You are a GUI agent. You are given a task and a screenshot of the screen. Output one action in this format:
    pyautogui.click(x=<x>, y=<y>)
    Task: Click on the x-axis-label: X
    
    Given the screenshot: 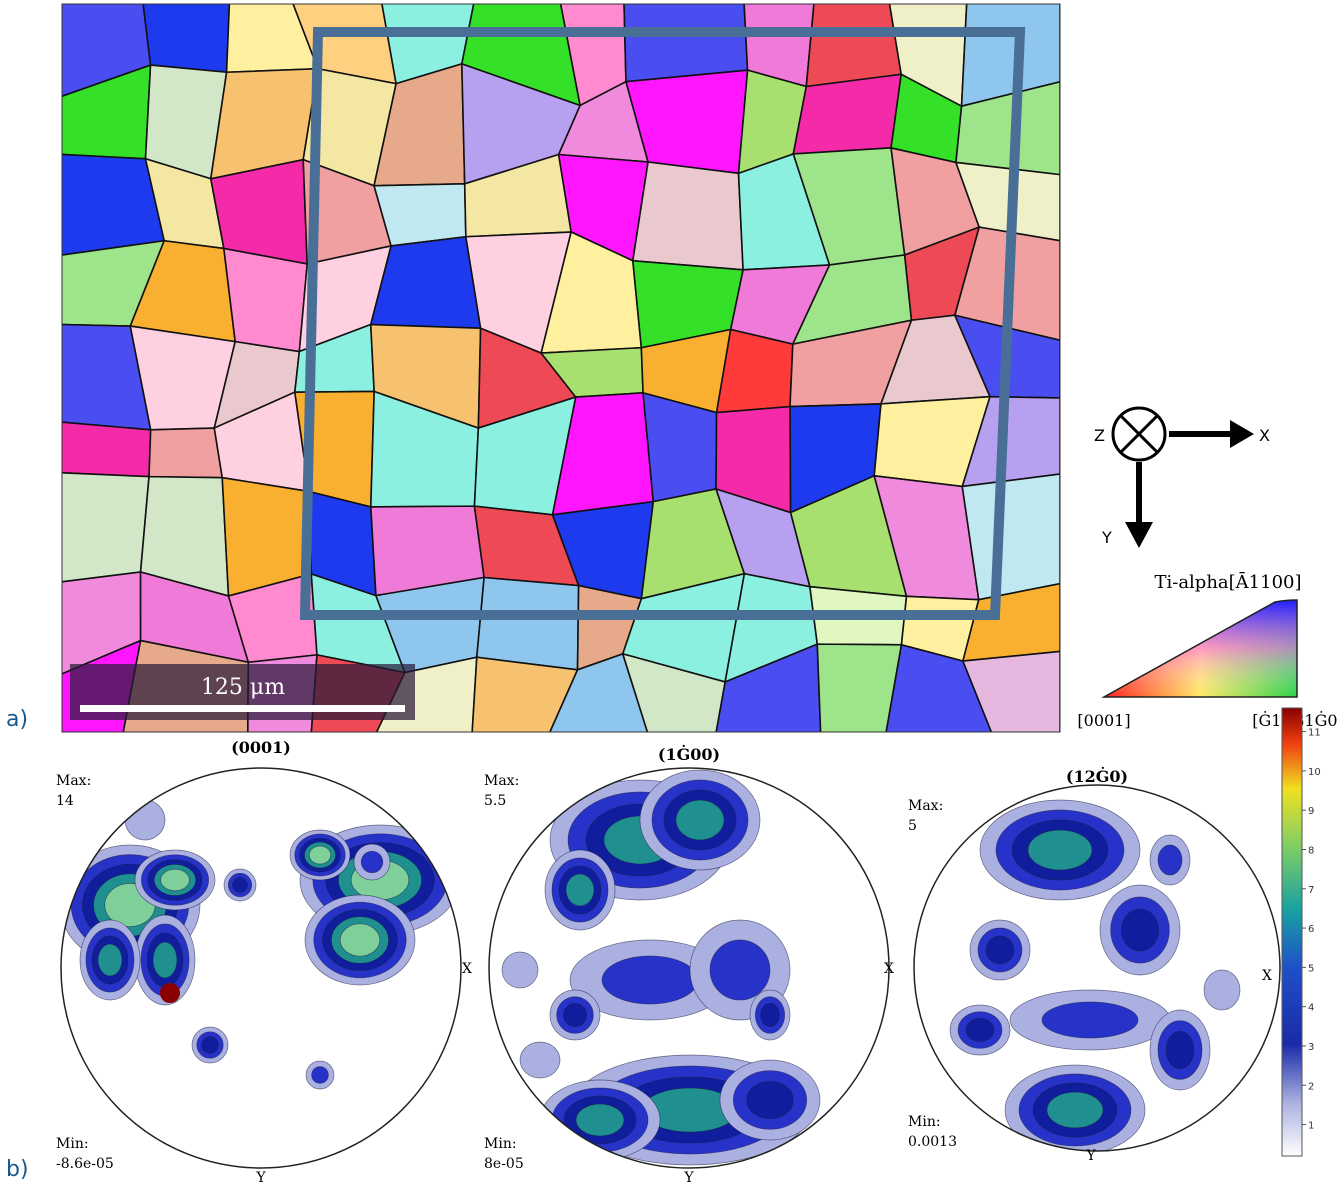 What is the action you would take?
    pyautogui.click(x=1264, y=435)
    